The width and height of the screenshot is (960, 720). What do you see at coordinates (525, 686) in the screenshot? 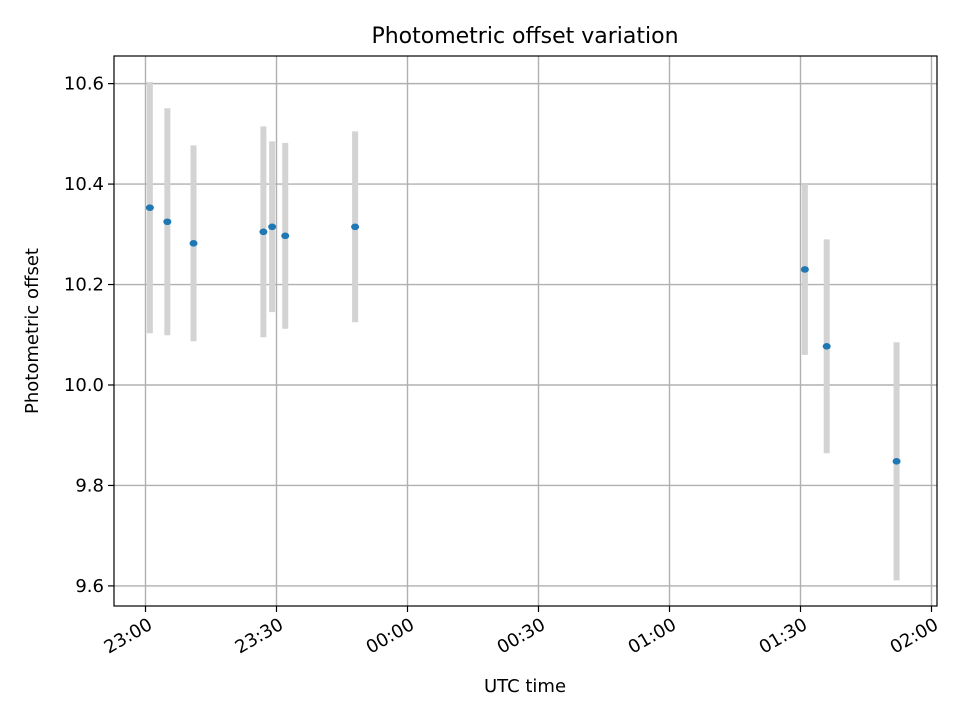
I see `x-axis-label: UTC time` at bounding box center [525, 686].